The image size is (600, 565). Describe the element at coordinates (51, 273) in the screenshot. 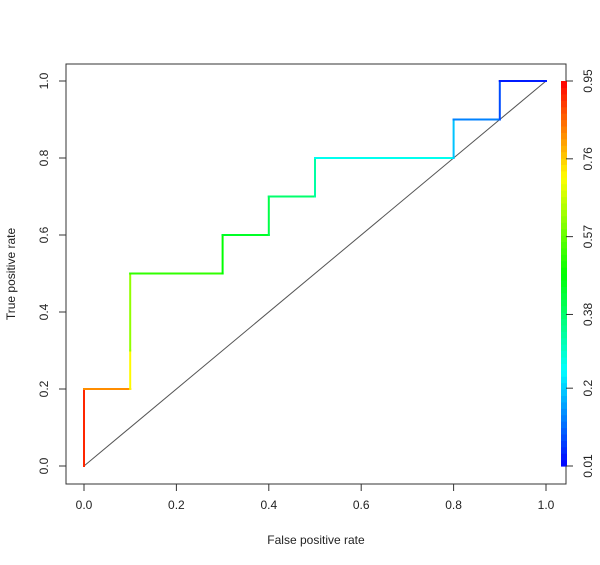

I see `y-axis: 0.0 0.2 0.4 0.6 0.8 1.0` at that location.